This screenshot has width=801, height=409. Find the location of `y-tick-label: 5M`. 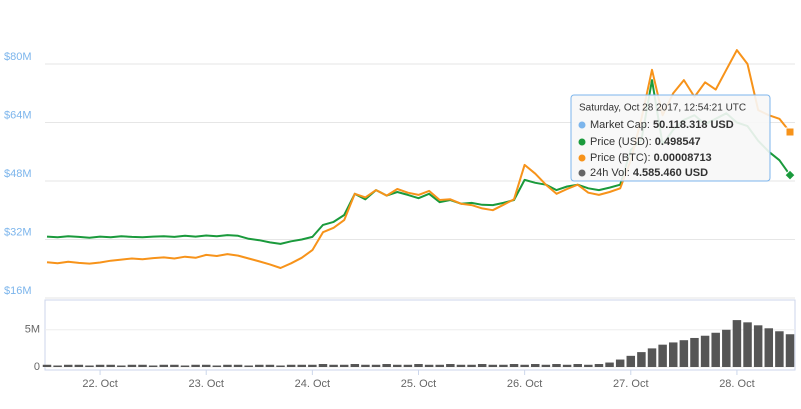

y-tick-label: 5M is located at coordinates (32, 330).